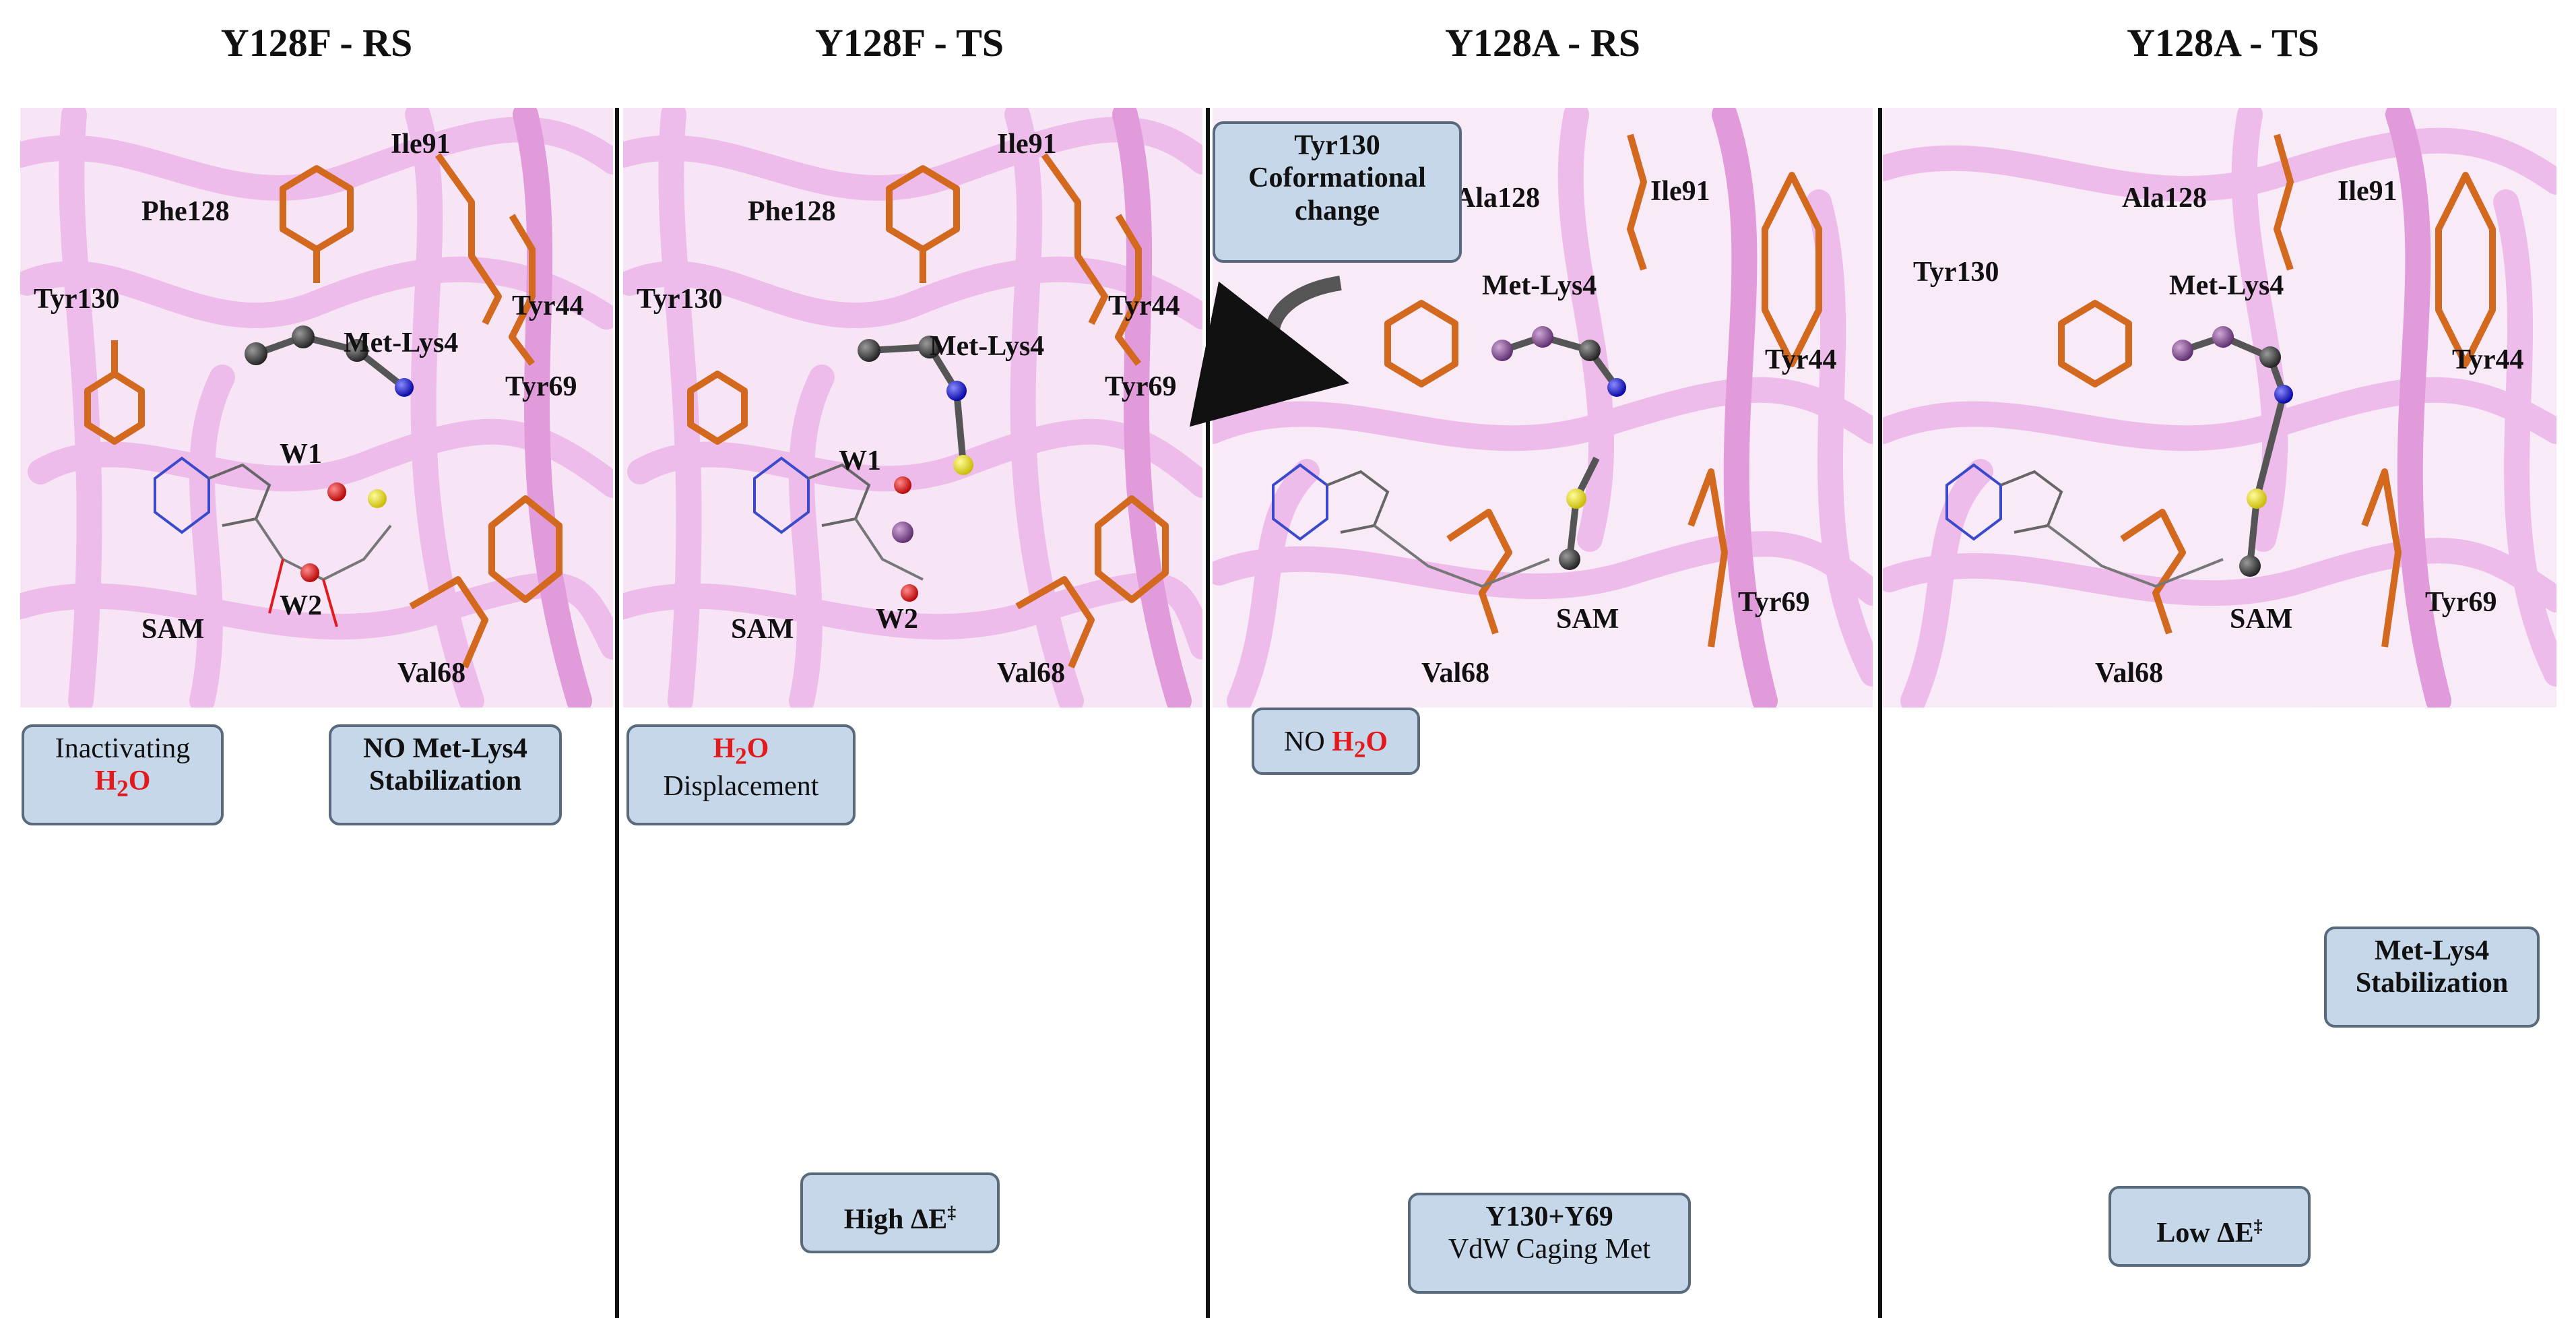  Describe the element at coordinates (2223, 43) in the screenshot. I see `panel-title-4: Y128A - TS` at that location.